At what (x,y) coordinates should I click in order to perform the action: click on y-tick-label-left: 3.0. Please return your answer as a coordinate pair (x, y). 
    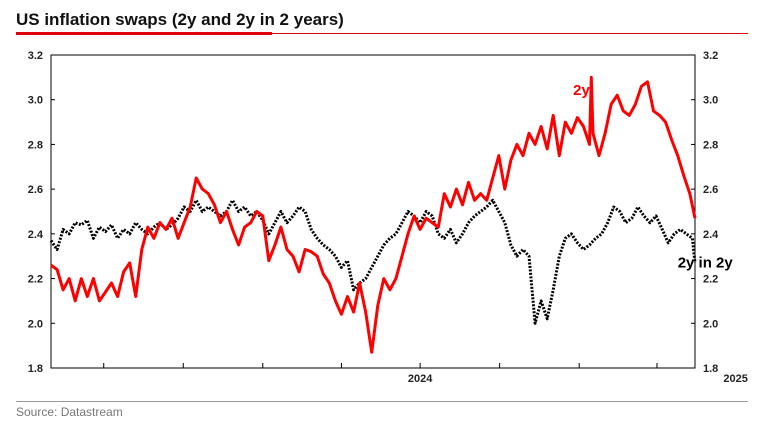
    Looking at the image, I should click on (35, 101).